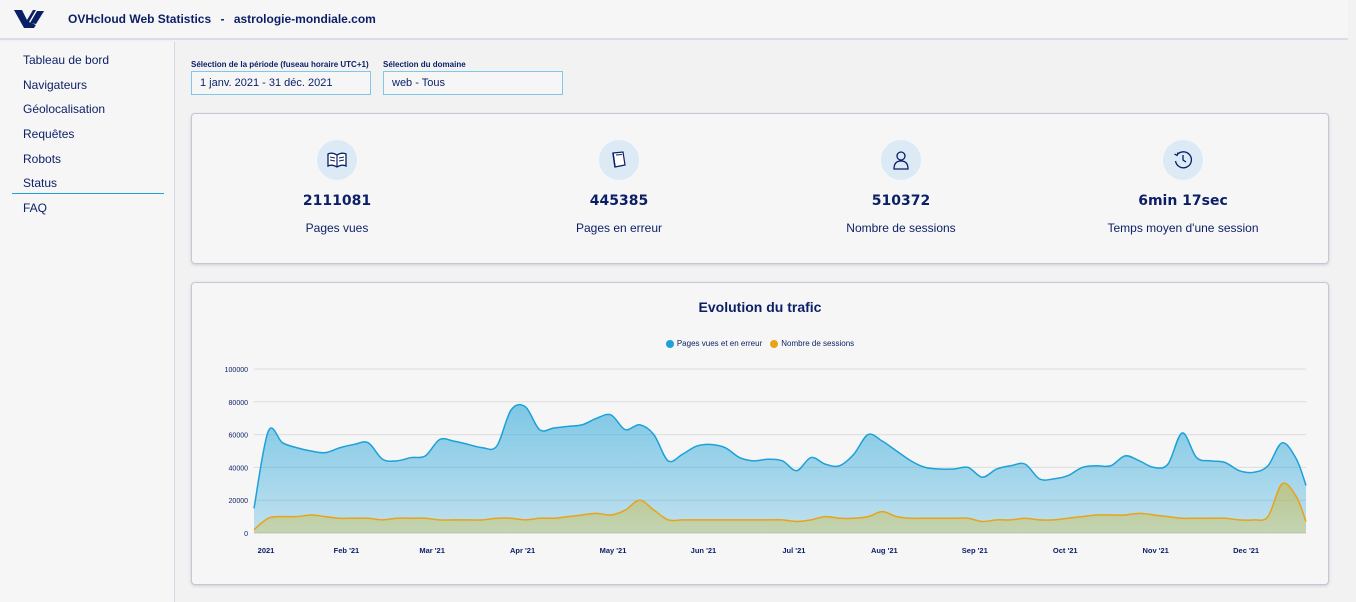 This screenshot has width=1356, height=602. What do you see at coordinates (1065, 550) in the screenshot?
I see `x-tick-label: Oct '21` at bounding box center [1065, 550].